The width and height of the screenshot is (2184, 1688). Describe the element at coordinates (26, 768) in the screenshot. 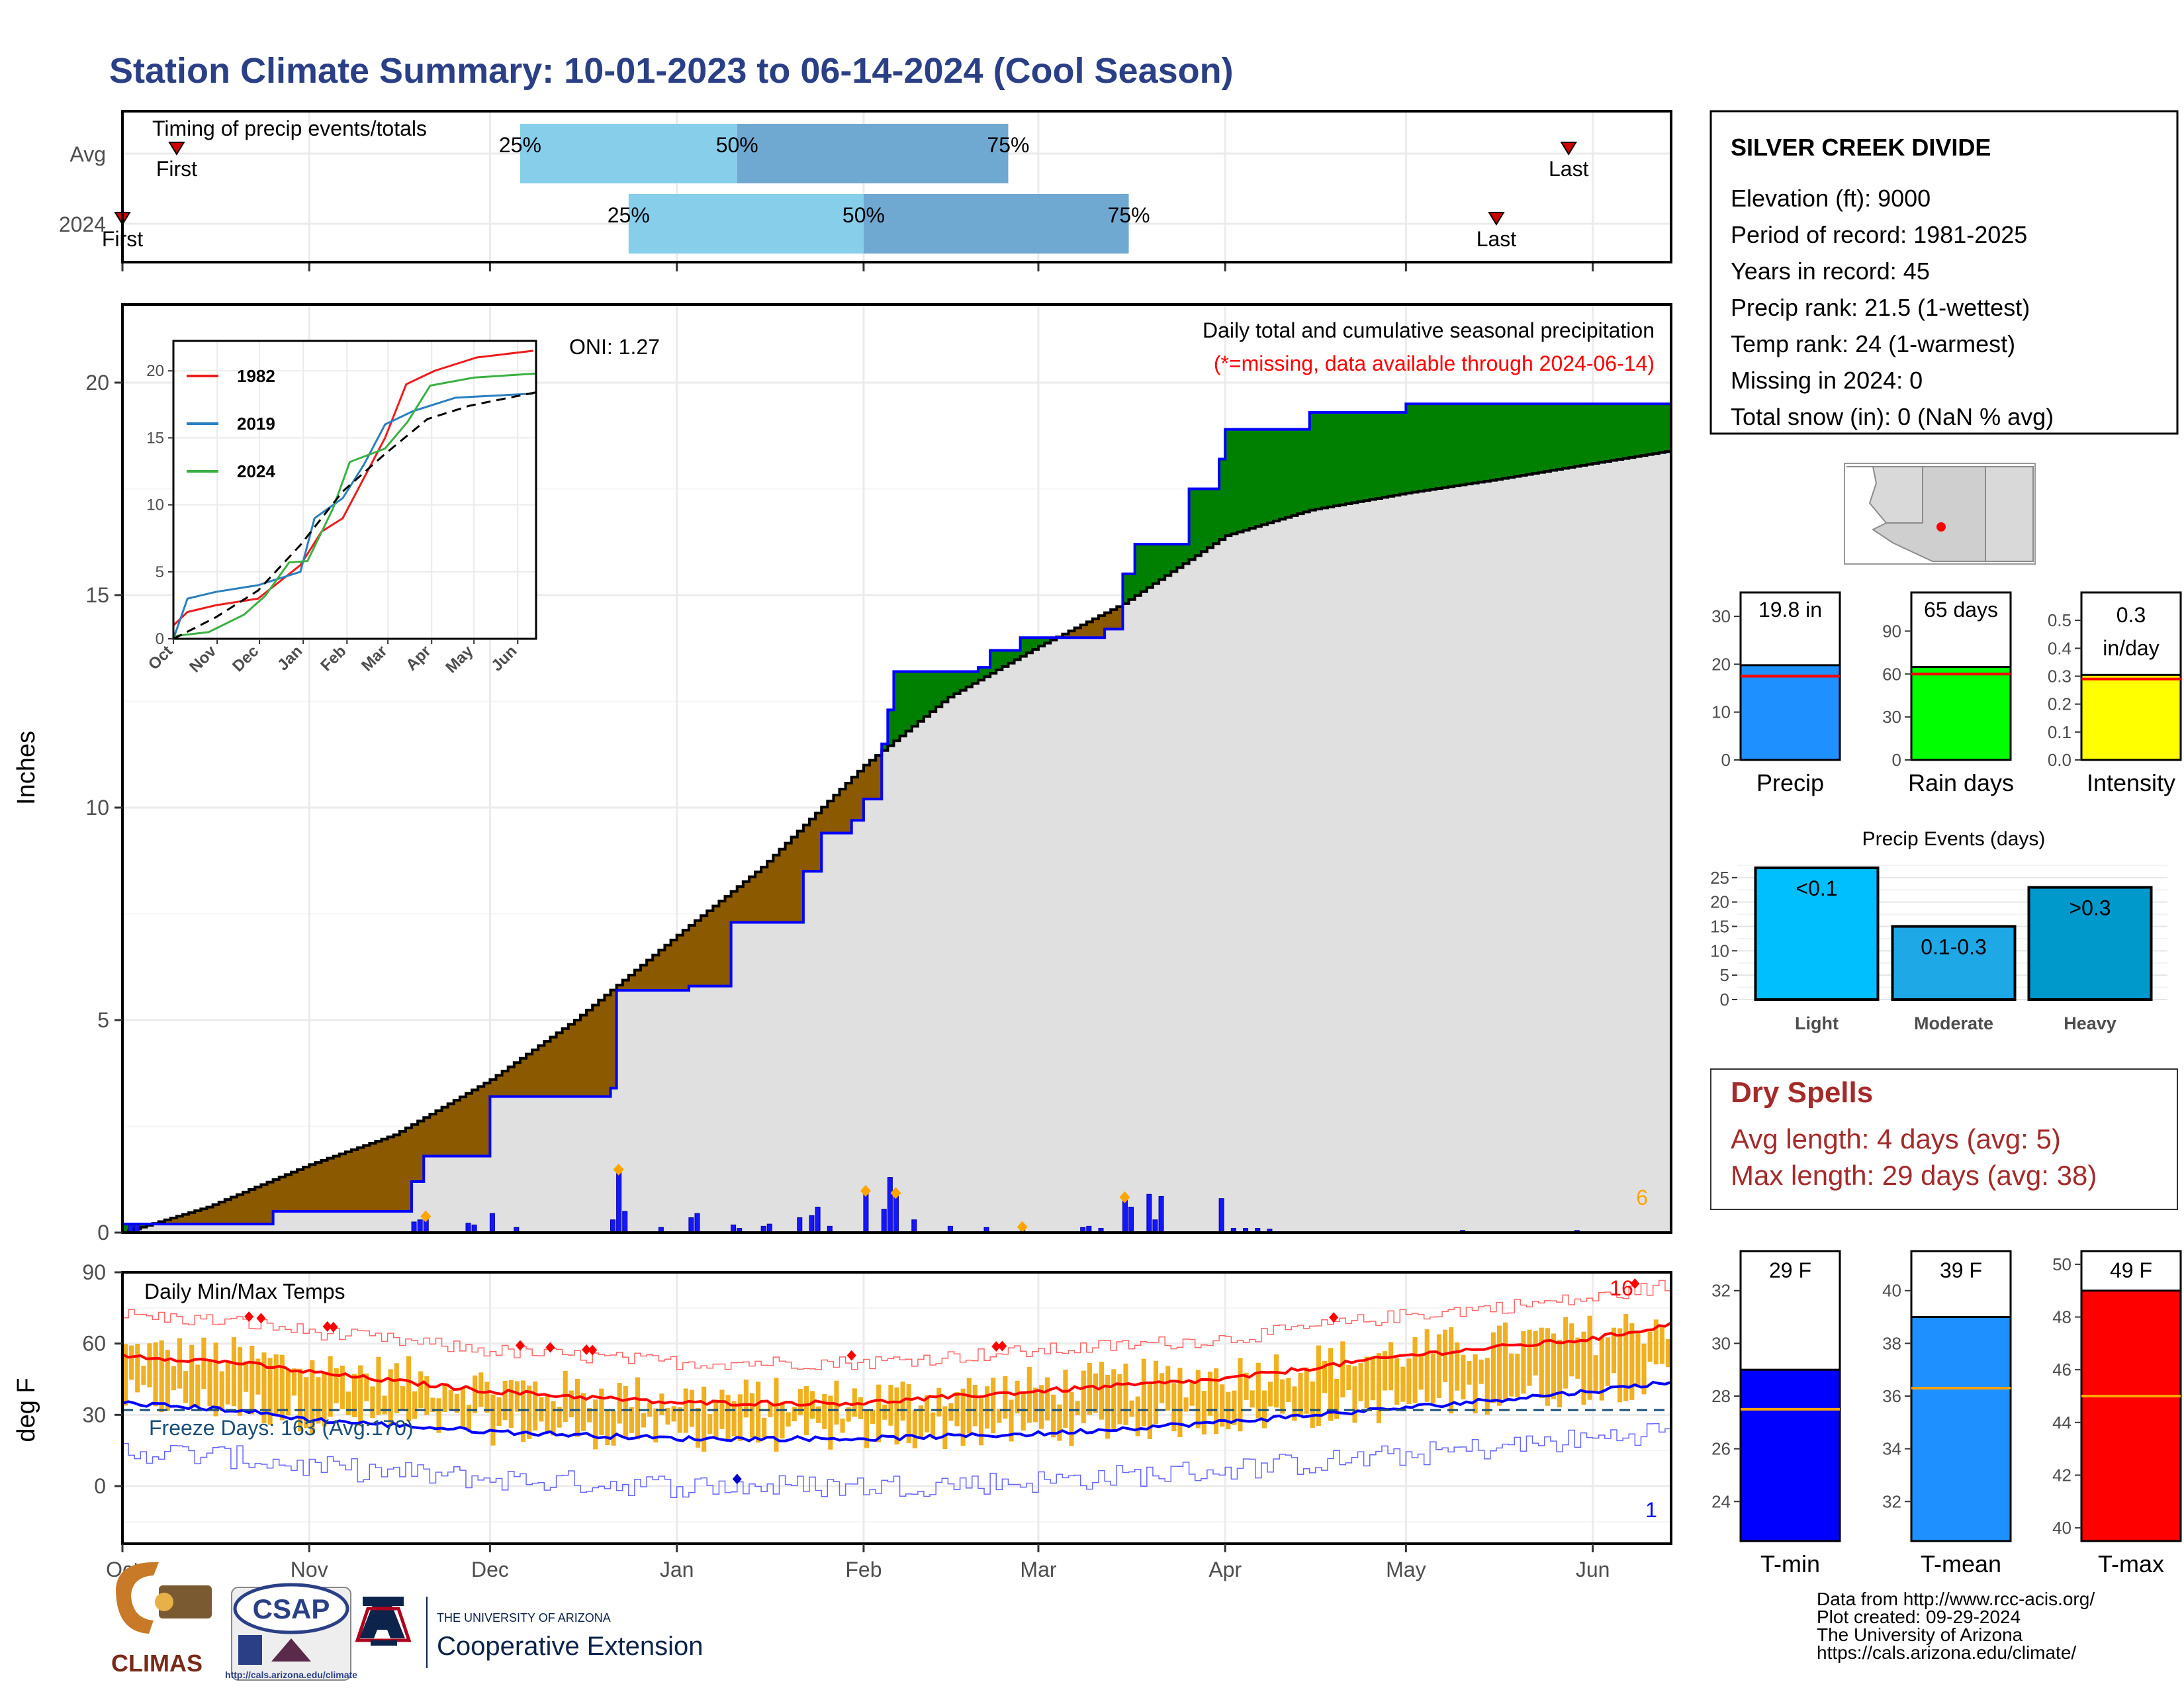

I see `precip-y-label: Inches` at that location.